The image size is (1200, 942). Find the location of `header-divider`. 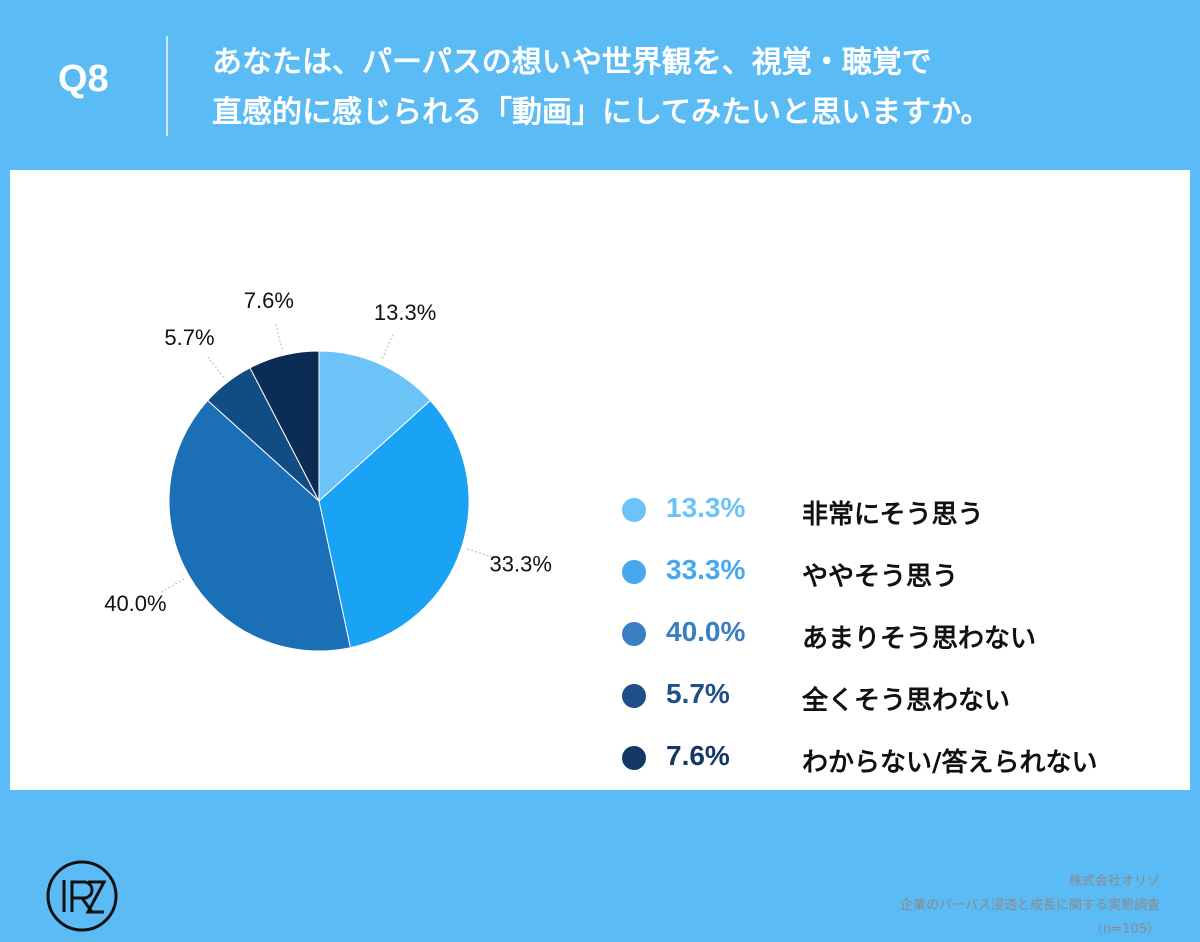

header-divider is located at coordinates (167, 86).